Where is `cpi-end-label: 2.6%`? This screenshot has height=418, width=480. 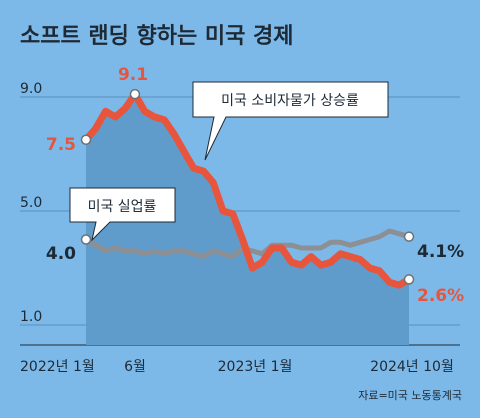
cpi-end-label: 2.6% is located at coordinates (440, 296).